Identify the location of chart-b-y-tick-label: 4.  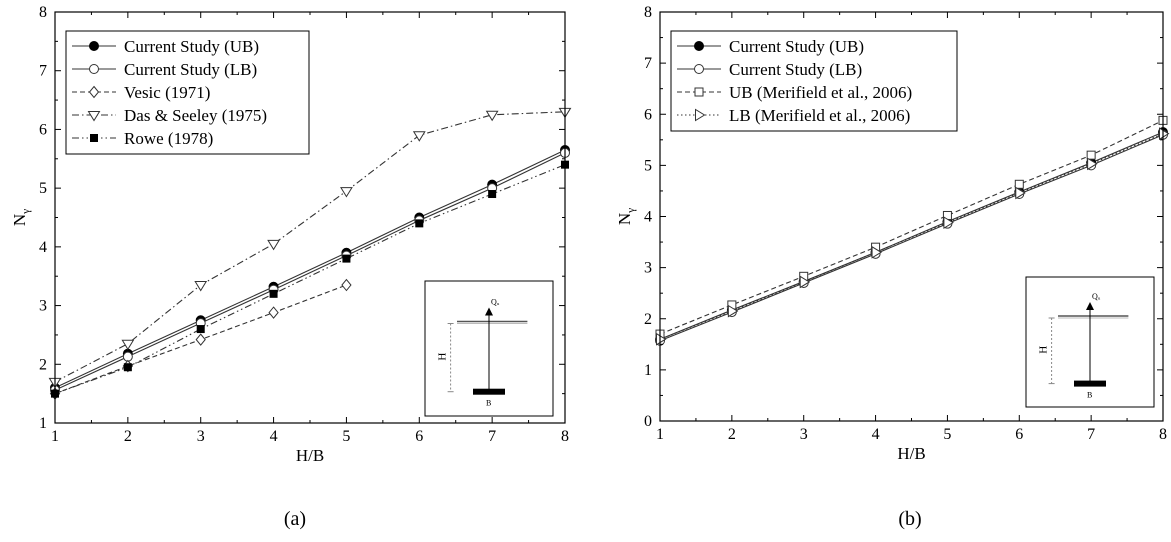
(648, 217).